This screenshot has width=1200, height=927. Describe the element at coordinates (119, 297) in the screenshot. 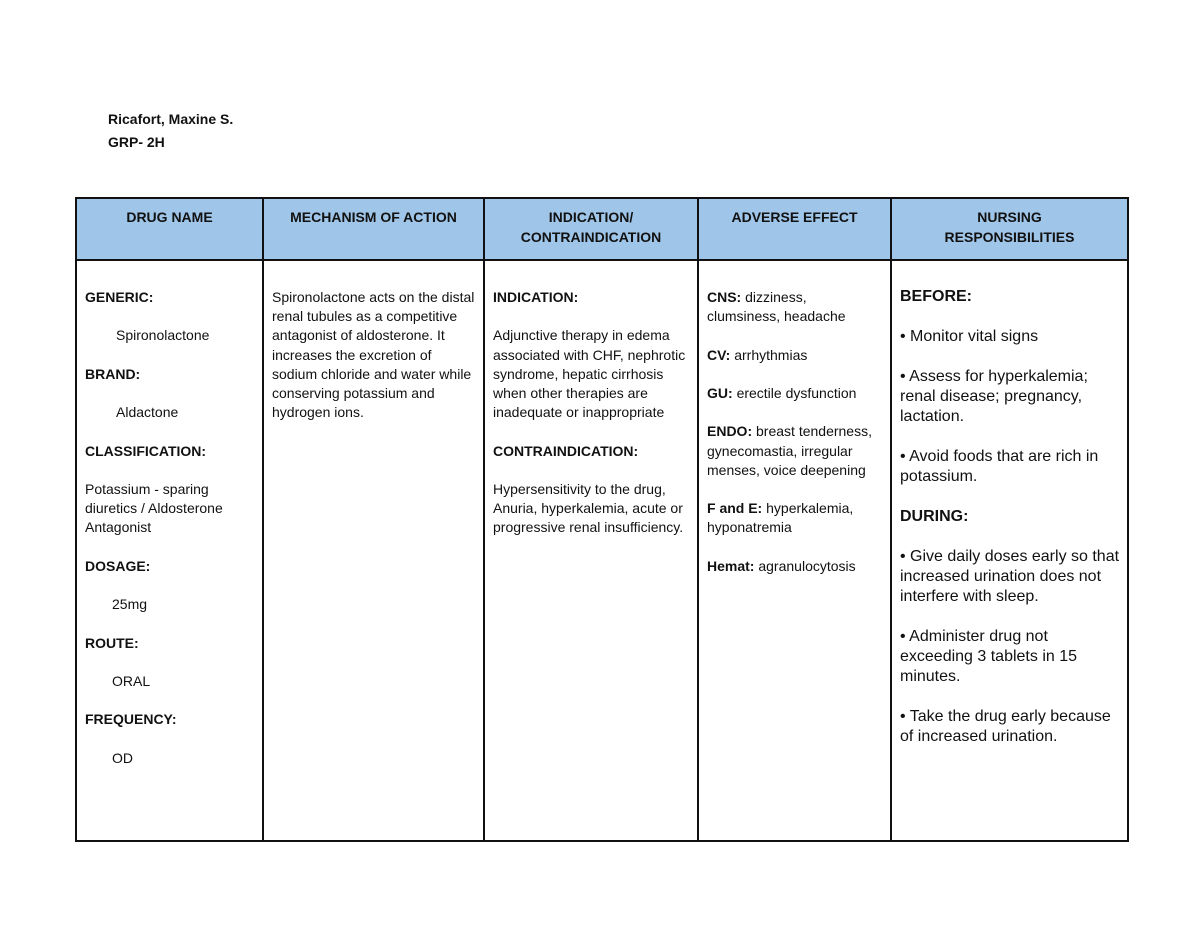

I see `generic-label: GENERIC:` at that location.